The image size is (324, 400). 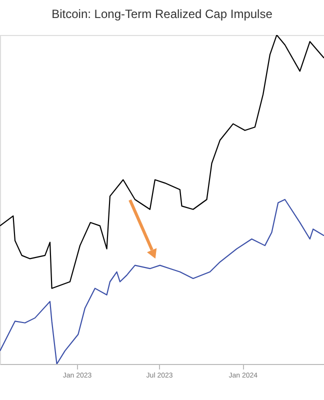 I want to click on chart-title: Bitcoin: Long-Term Realized Cap Impulse, so click(x=162, y=14).